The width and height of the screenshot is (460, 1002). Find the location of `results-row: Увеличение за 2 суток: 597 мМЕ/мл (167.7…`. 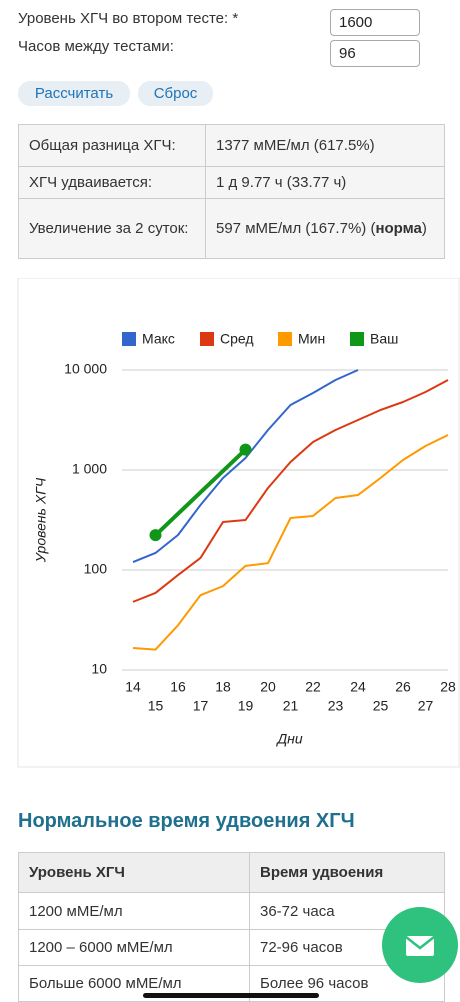

results-row: Увеличение за 2 суток: 597 мМЕ/мл (167.7… is located at coordinates (231, 228).